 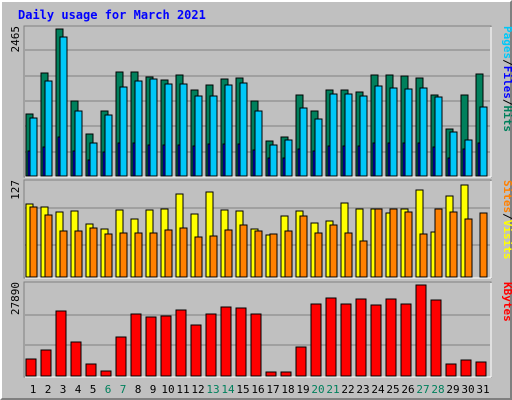 I want to click on day-label: 24, so click(x=378, y=389).